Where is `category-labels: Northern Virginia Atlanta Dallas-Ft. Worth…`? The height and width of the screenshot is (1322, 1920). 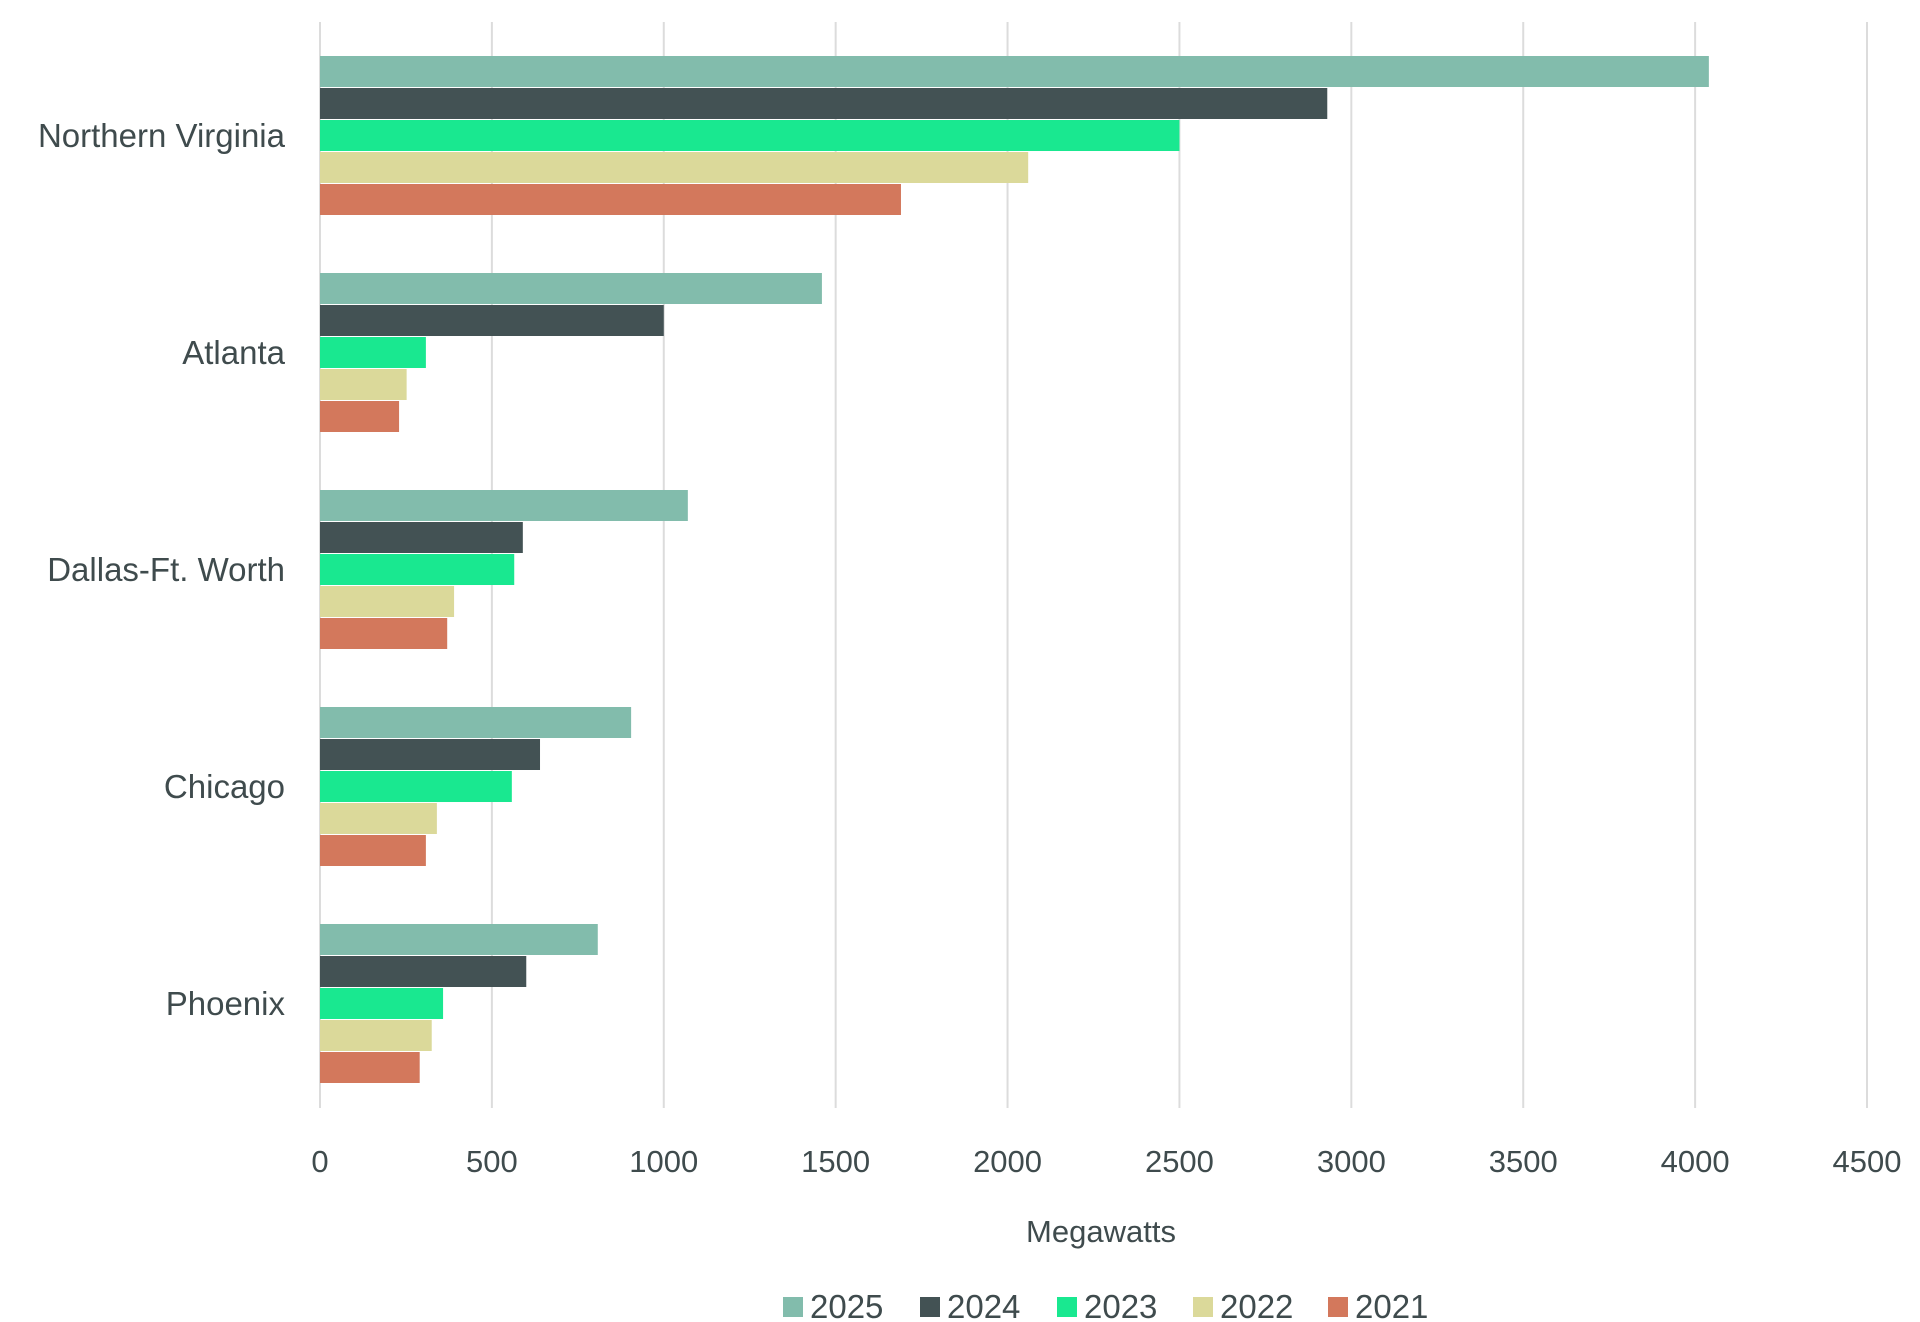 category-labels: Northern Virginia Atlanta Dallas-Ft. Worth… is located at coordinates (162, 569).